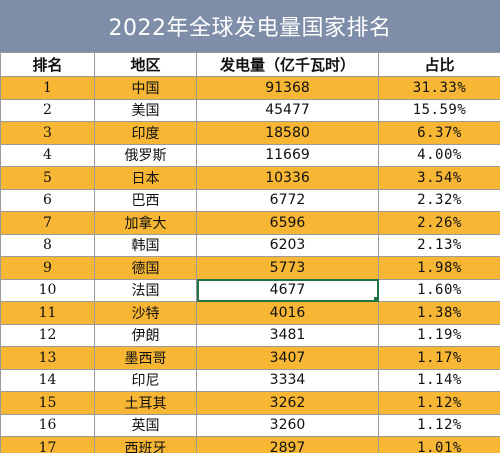 The width and height of the screenshot is (500, 453). I want to click on output-cell: 5773, so click(287, 268).